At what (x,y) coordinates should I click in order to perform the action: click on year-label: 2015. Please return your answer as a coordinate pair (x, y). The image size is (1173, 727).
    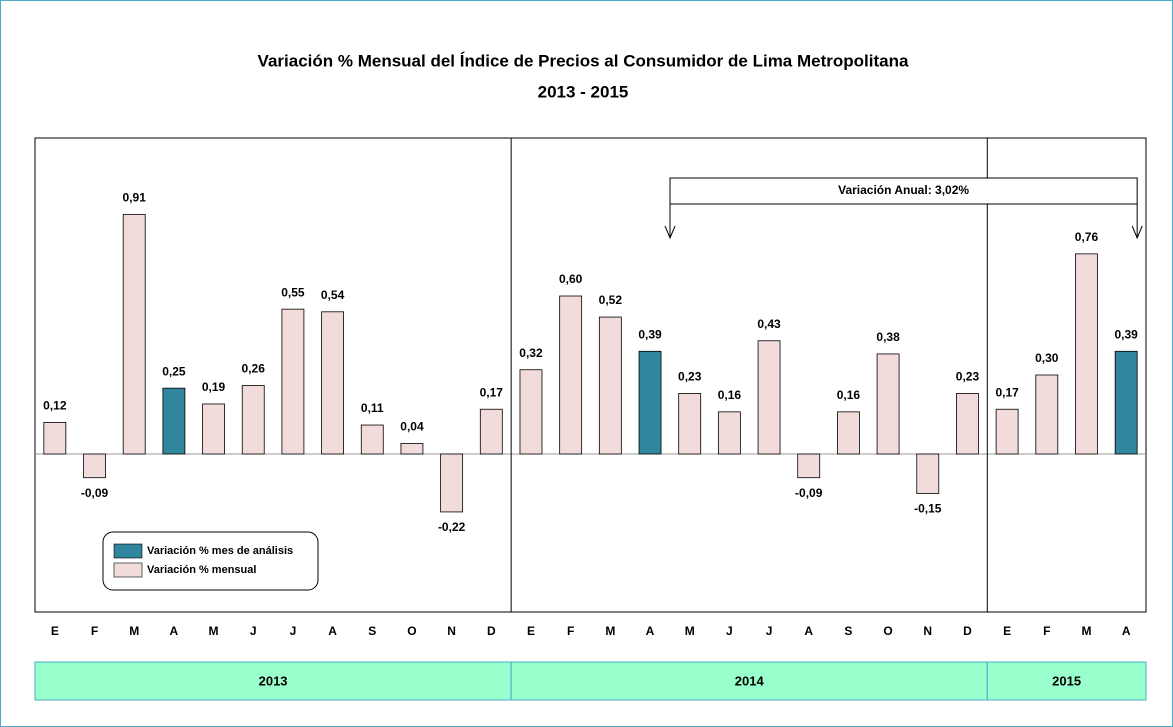
    Looking at the image, I should click on (1066, 680).